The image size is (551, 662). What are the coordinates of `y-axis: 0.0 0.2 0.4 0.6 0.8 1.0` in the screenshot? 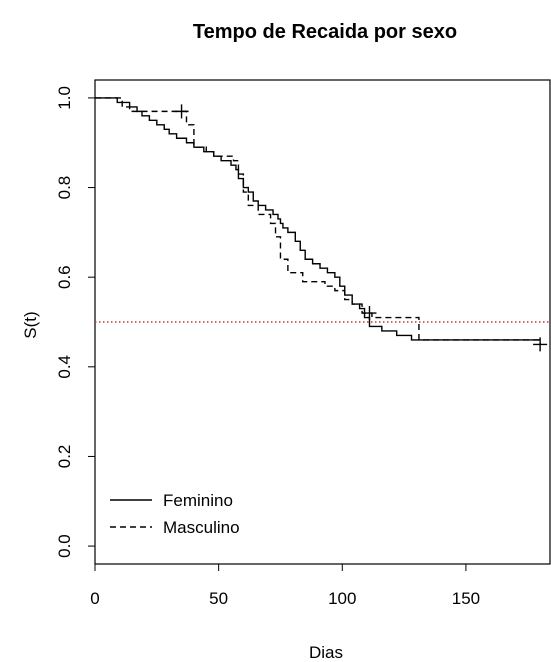 It's located at (75, 322).